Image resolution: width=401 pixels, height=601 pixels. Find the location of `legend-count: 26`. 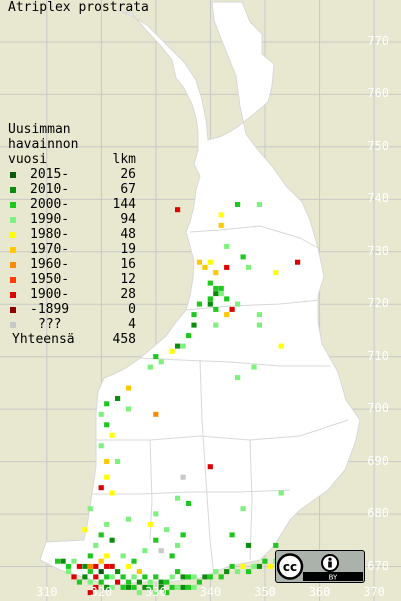

legend-count: 26 is located at coordinates (128, 174).